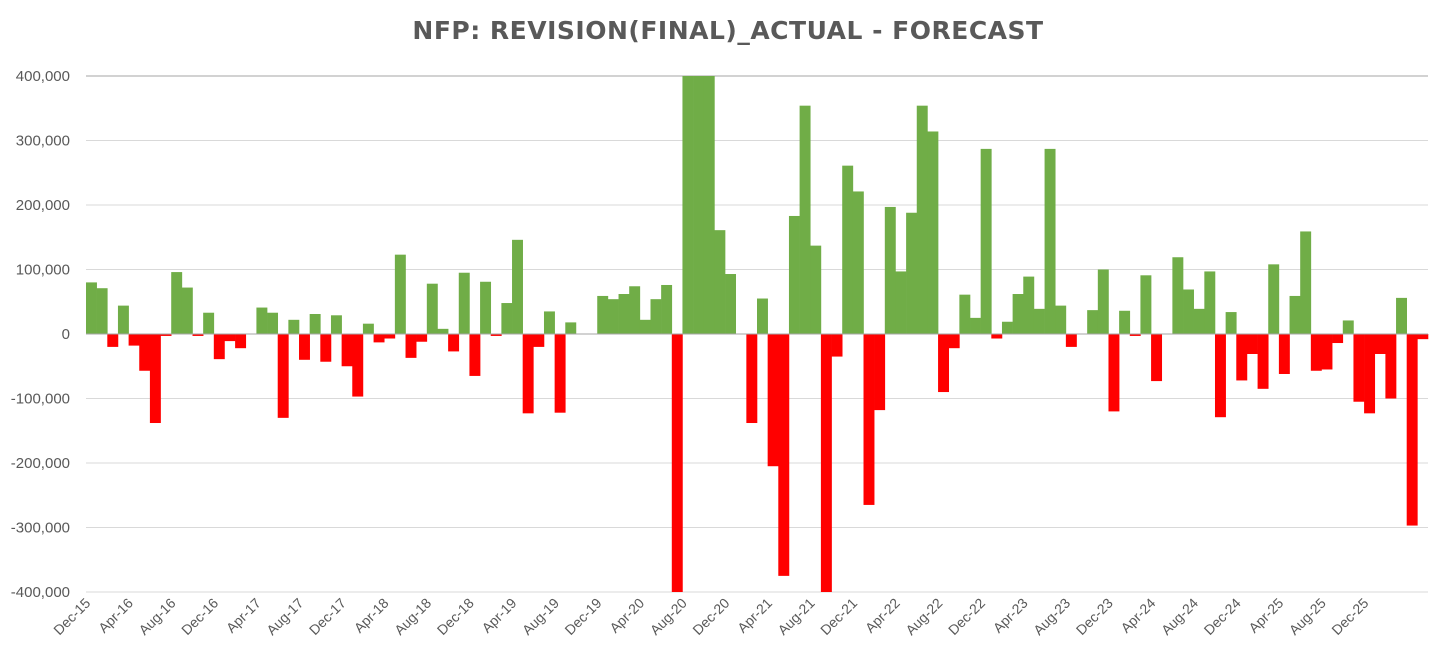 This screenshot has height=662, width=1456. What do you see at coordinates (455, 616) in the screenshot?
I see `x-tick-label: Dec-18` at bounding box center [455, 616].